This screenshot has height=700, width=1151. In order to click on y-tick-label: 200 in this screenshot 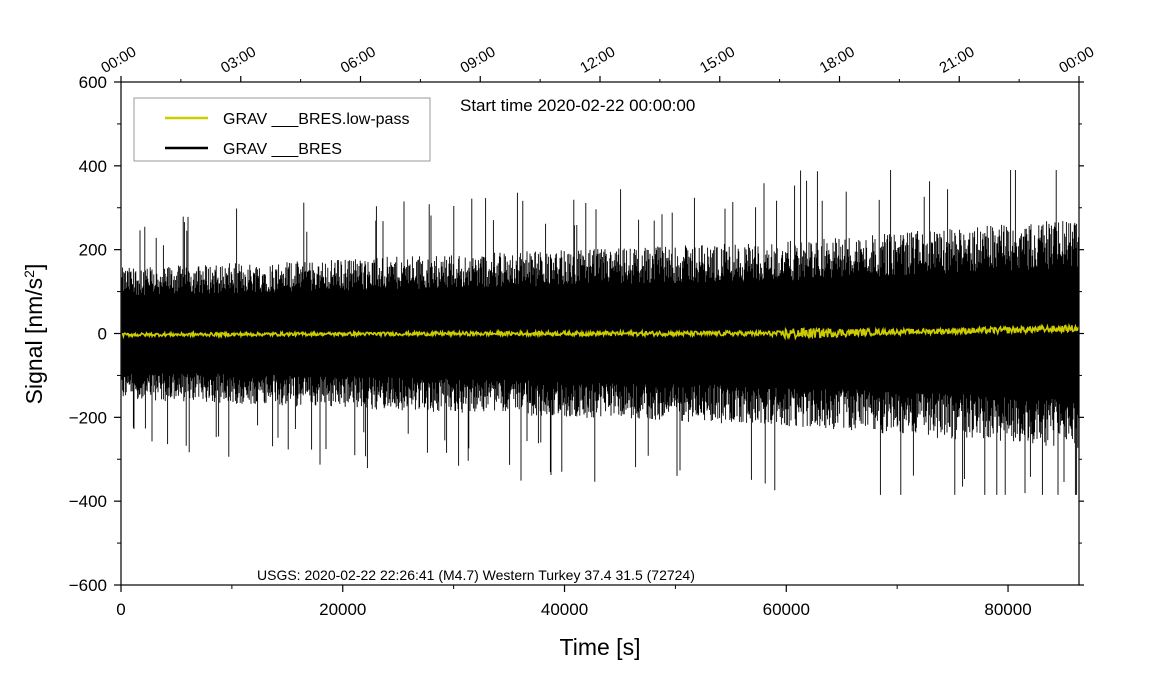, I will do `click(93, 250)`.